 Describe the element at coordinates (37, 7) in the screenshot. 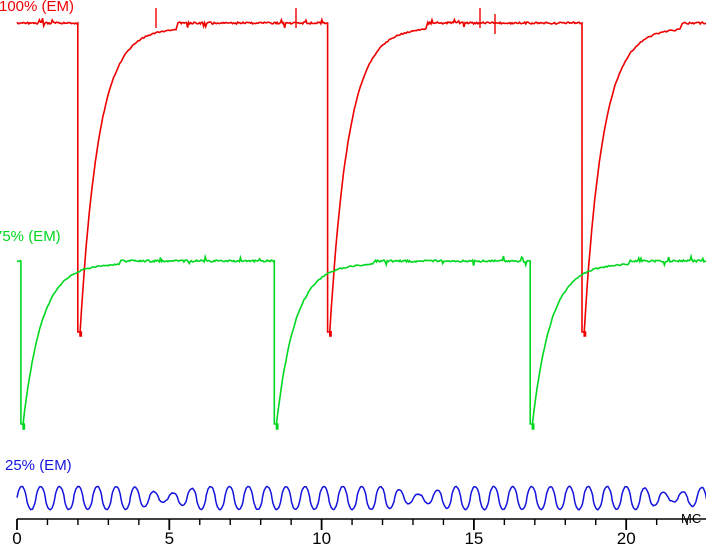

I see `series-label-100-percent: 100% (EM)` at that location.